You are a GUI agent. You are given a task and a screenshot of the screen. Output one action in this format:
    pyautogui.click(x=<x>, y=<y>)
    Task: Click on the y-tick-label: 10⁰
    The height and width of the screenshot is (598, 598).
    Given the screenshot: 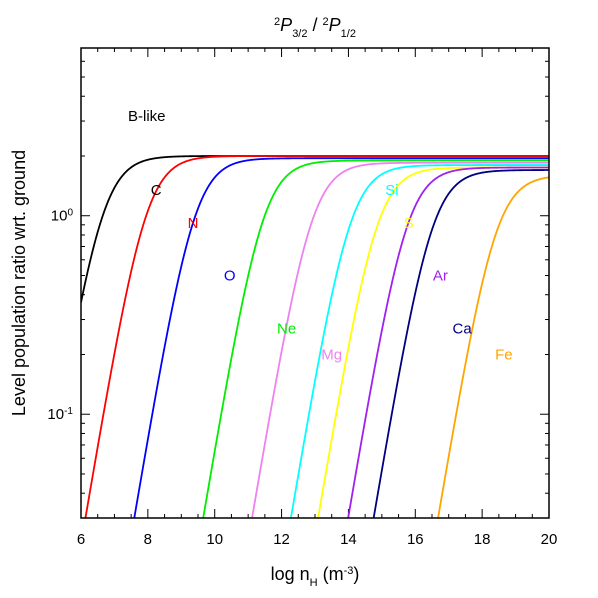 What is the action you would take?
    pyautogui.click(x=62, y=216)
    